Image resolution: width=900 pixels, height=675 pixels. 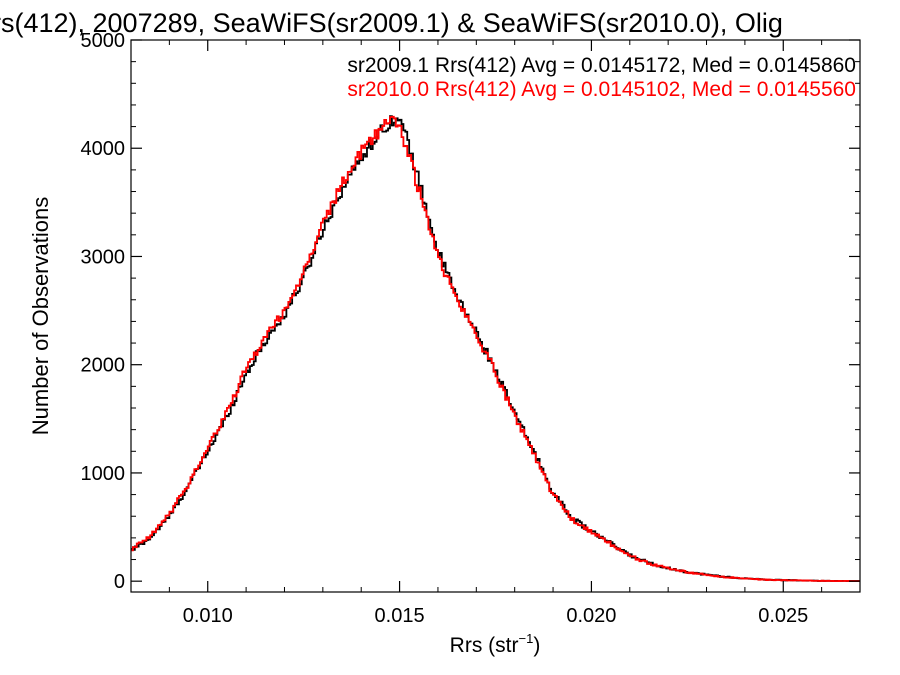 I want to click on x-axis-label-superscript: −1, so click(x=526, y=638).